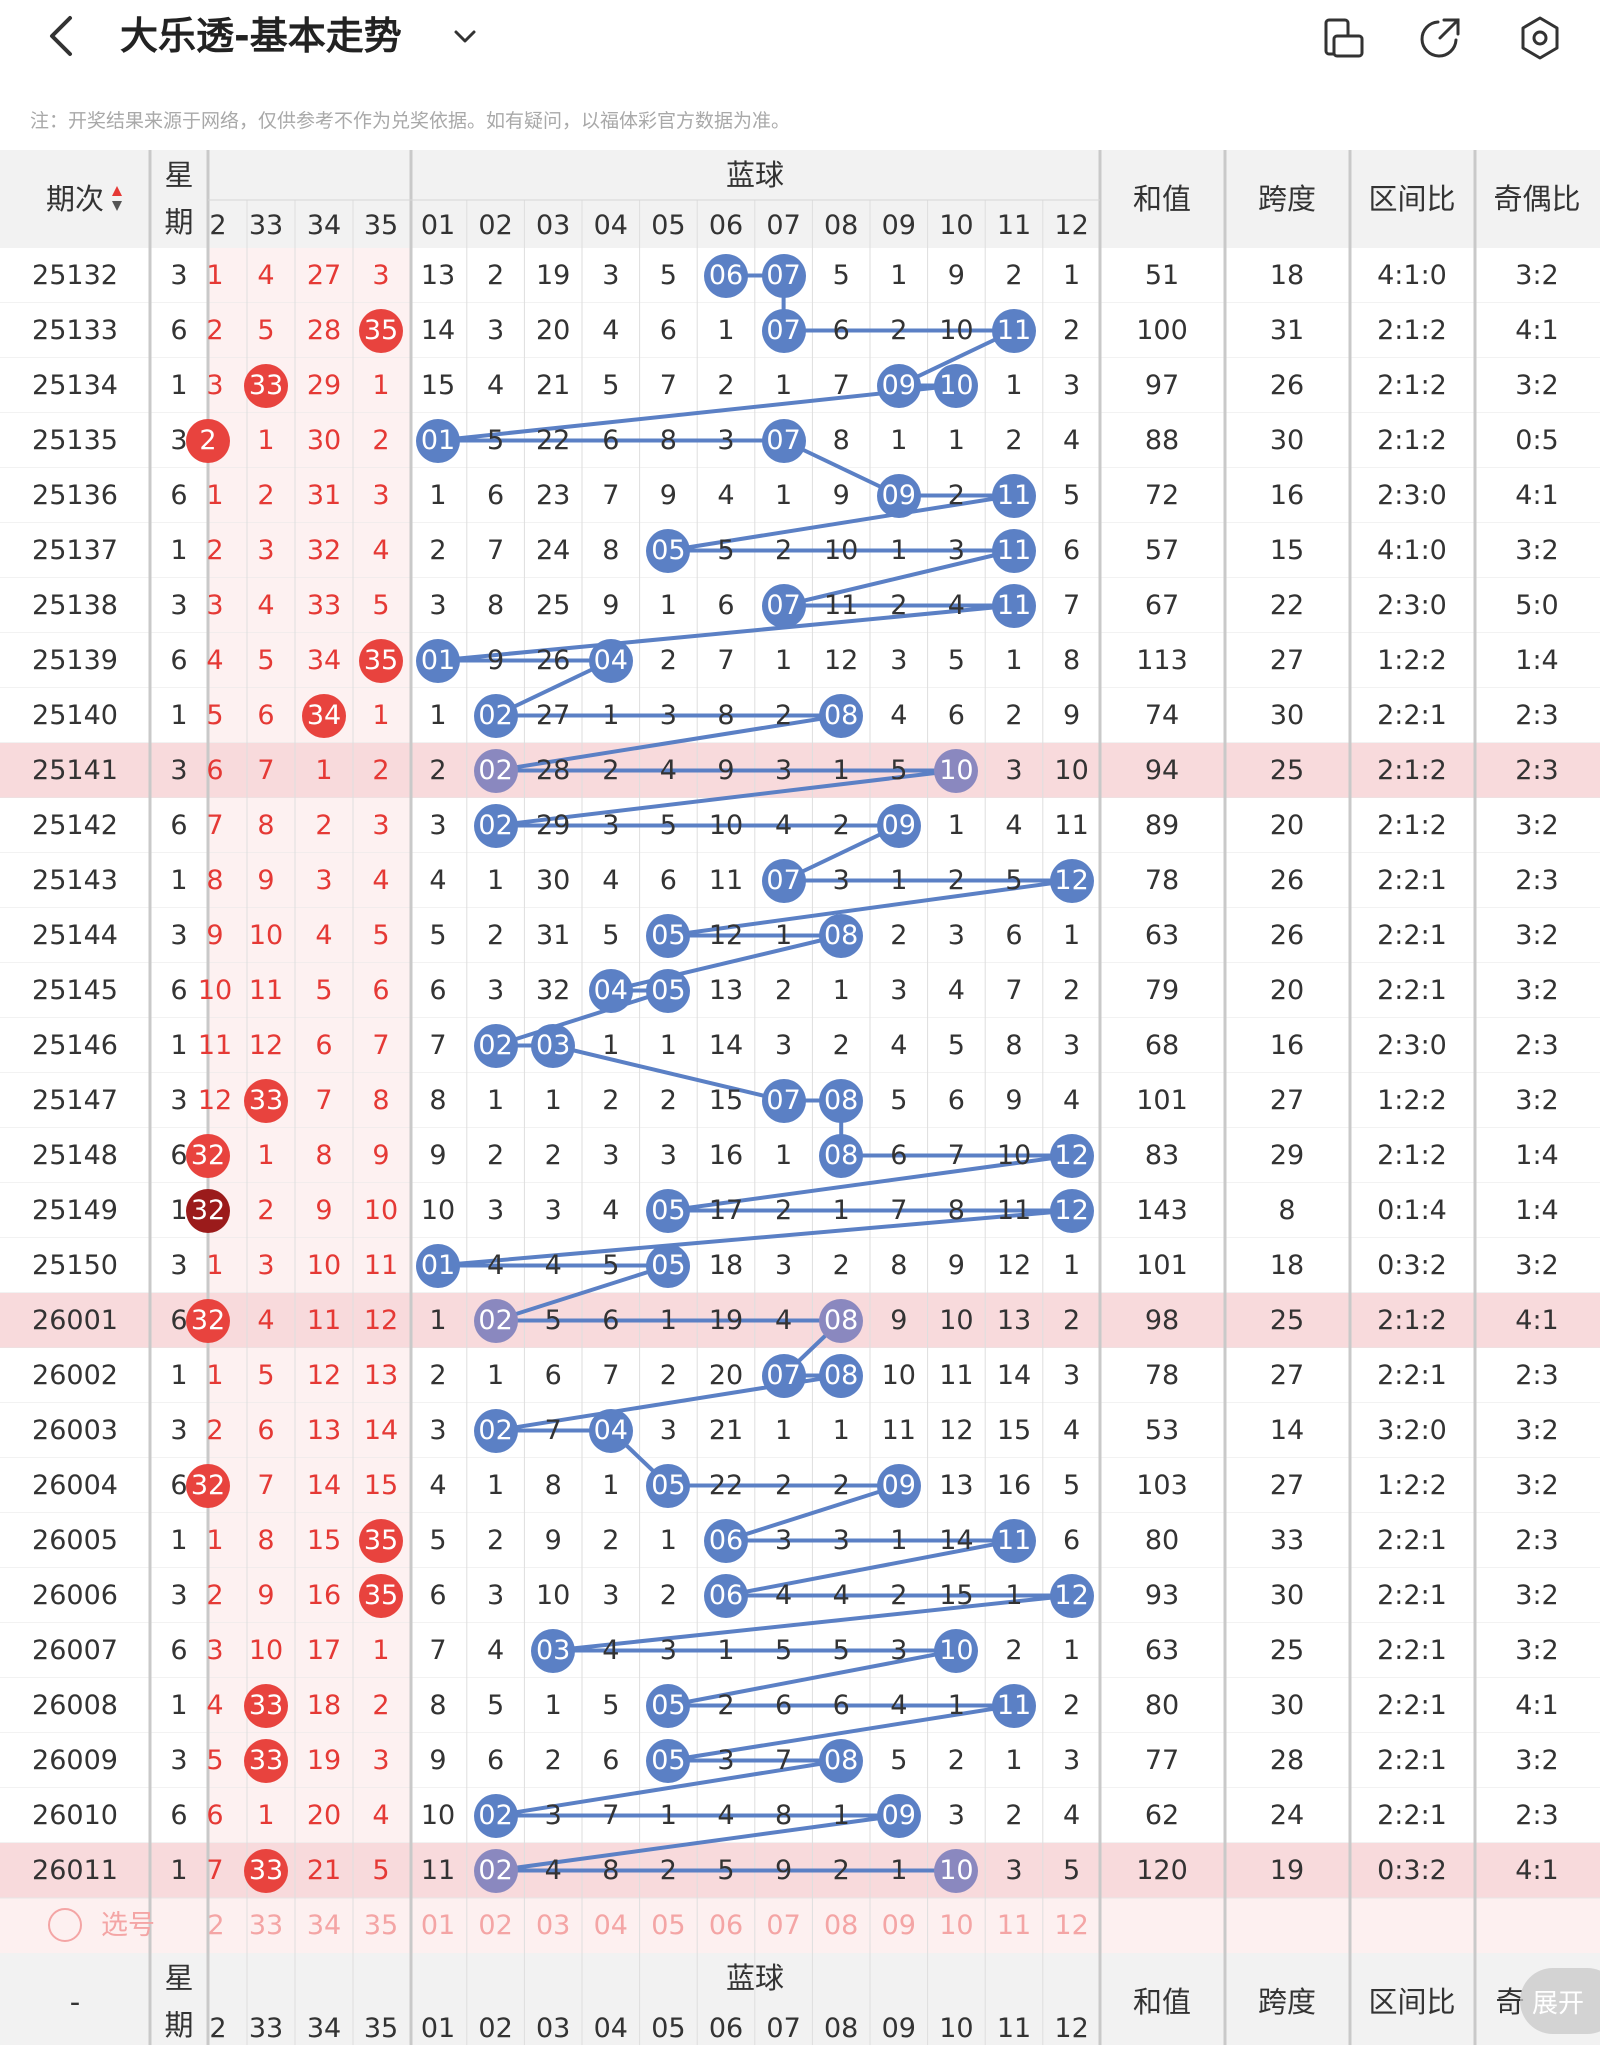 This screenshot has width=1600, height=2048. What do you see at coordinates (495, 1925) in the screenshot?
I see `select-blue-num: 02` at bounding box center [495, 1925].